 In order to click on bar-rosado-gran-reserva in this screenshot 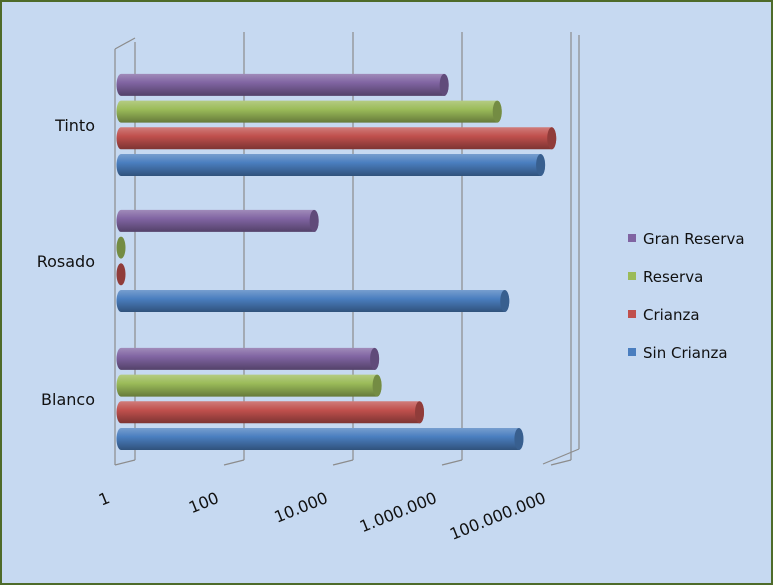, I will do `click(217, 220)`.